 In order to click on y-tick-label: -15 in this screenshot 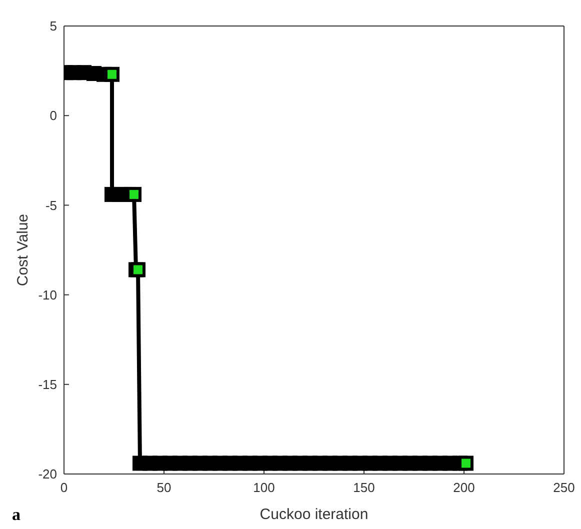, I will do `click(47, 384)`.